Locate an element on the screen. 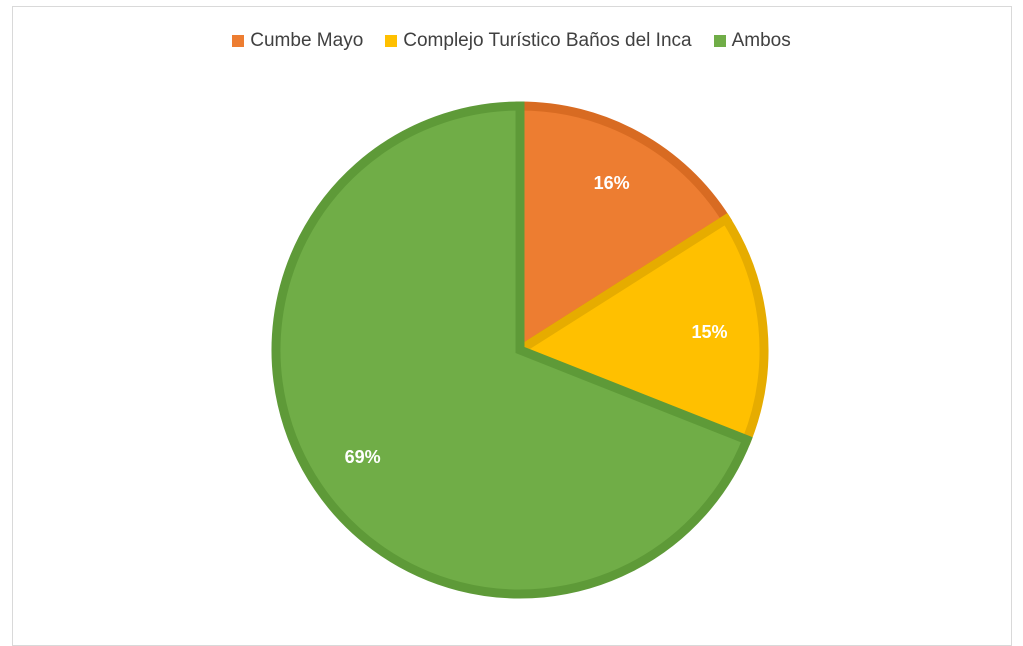 The height and width of the screenshot is (646, 1023). data-label-banos-del-inca: 15% is located at coordinates (709, 332).